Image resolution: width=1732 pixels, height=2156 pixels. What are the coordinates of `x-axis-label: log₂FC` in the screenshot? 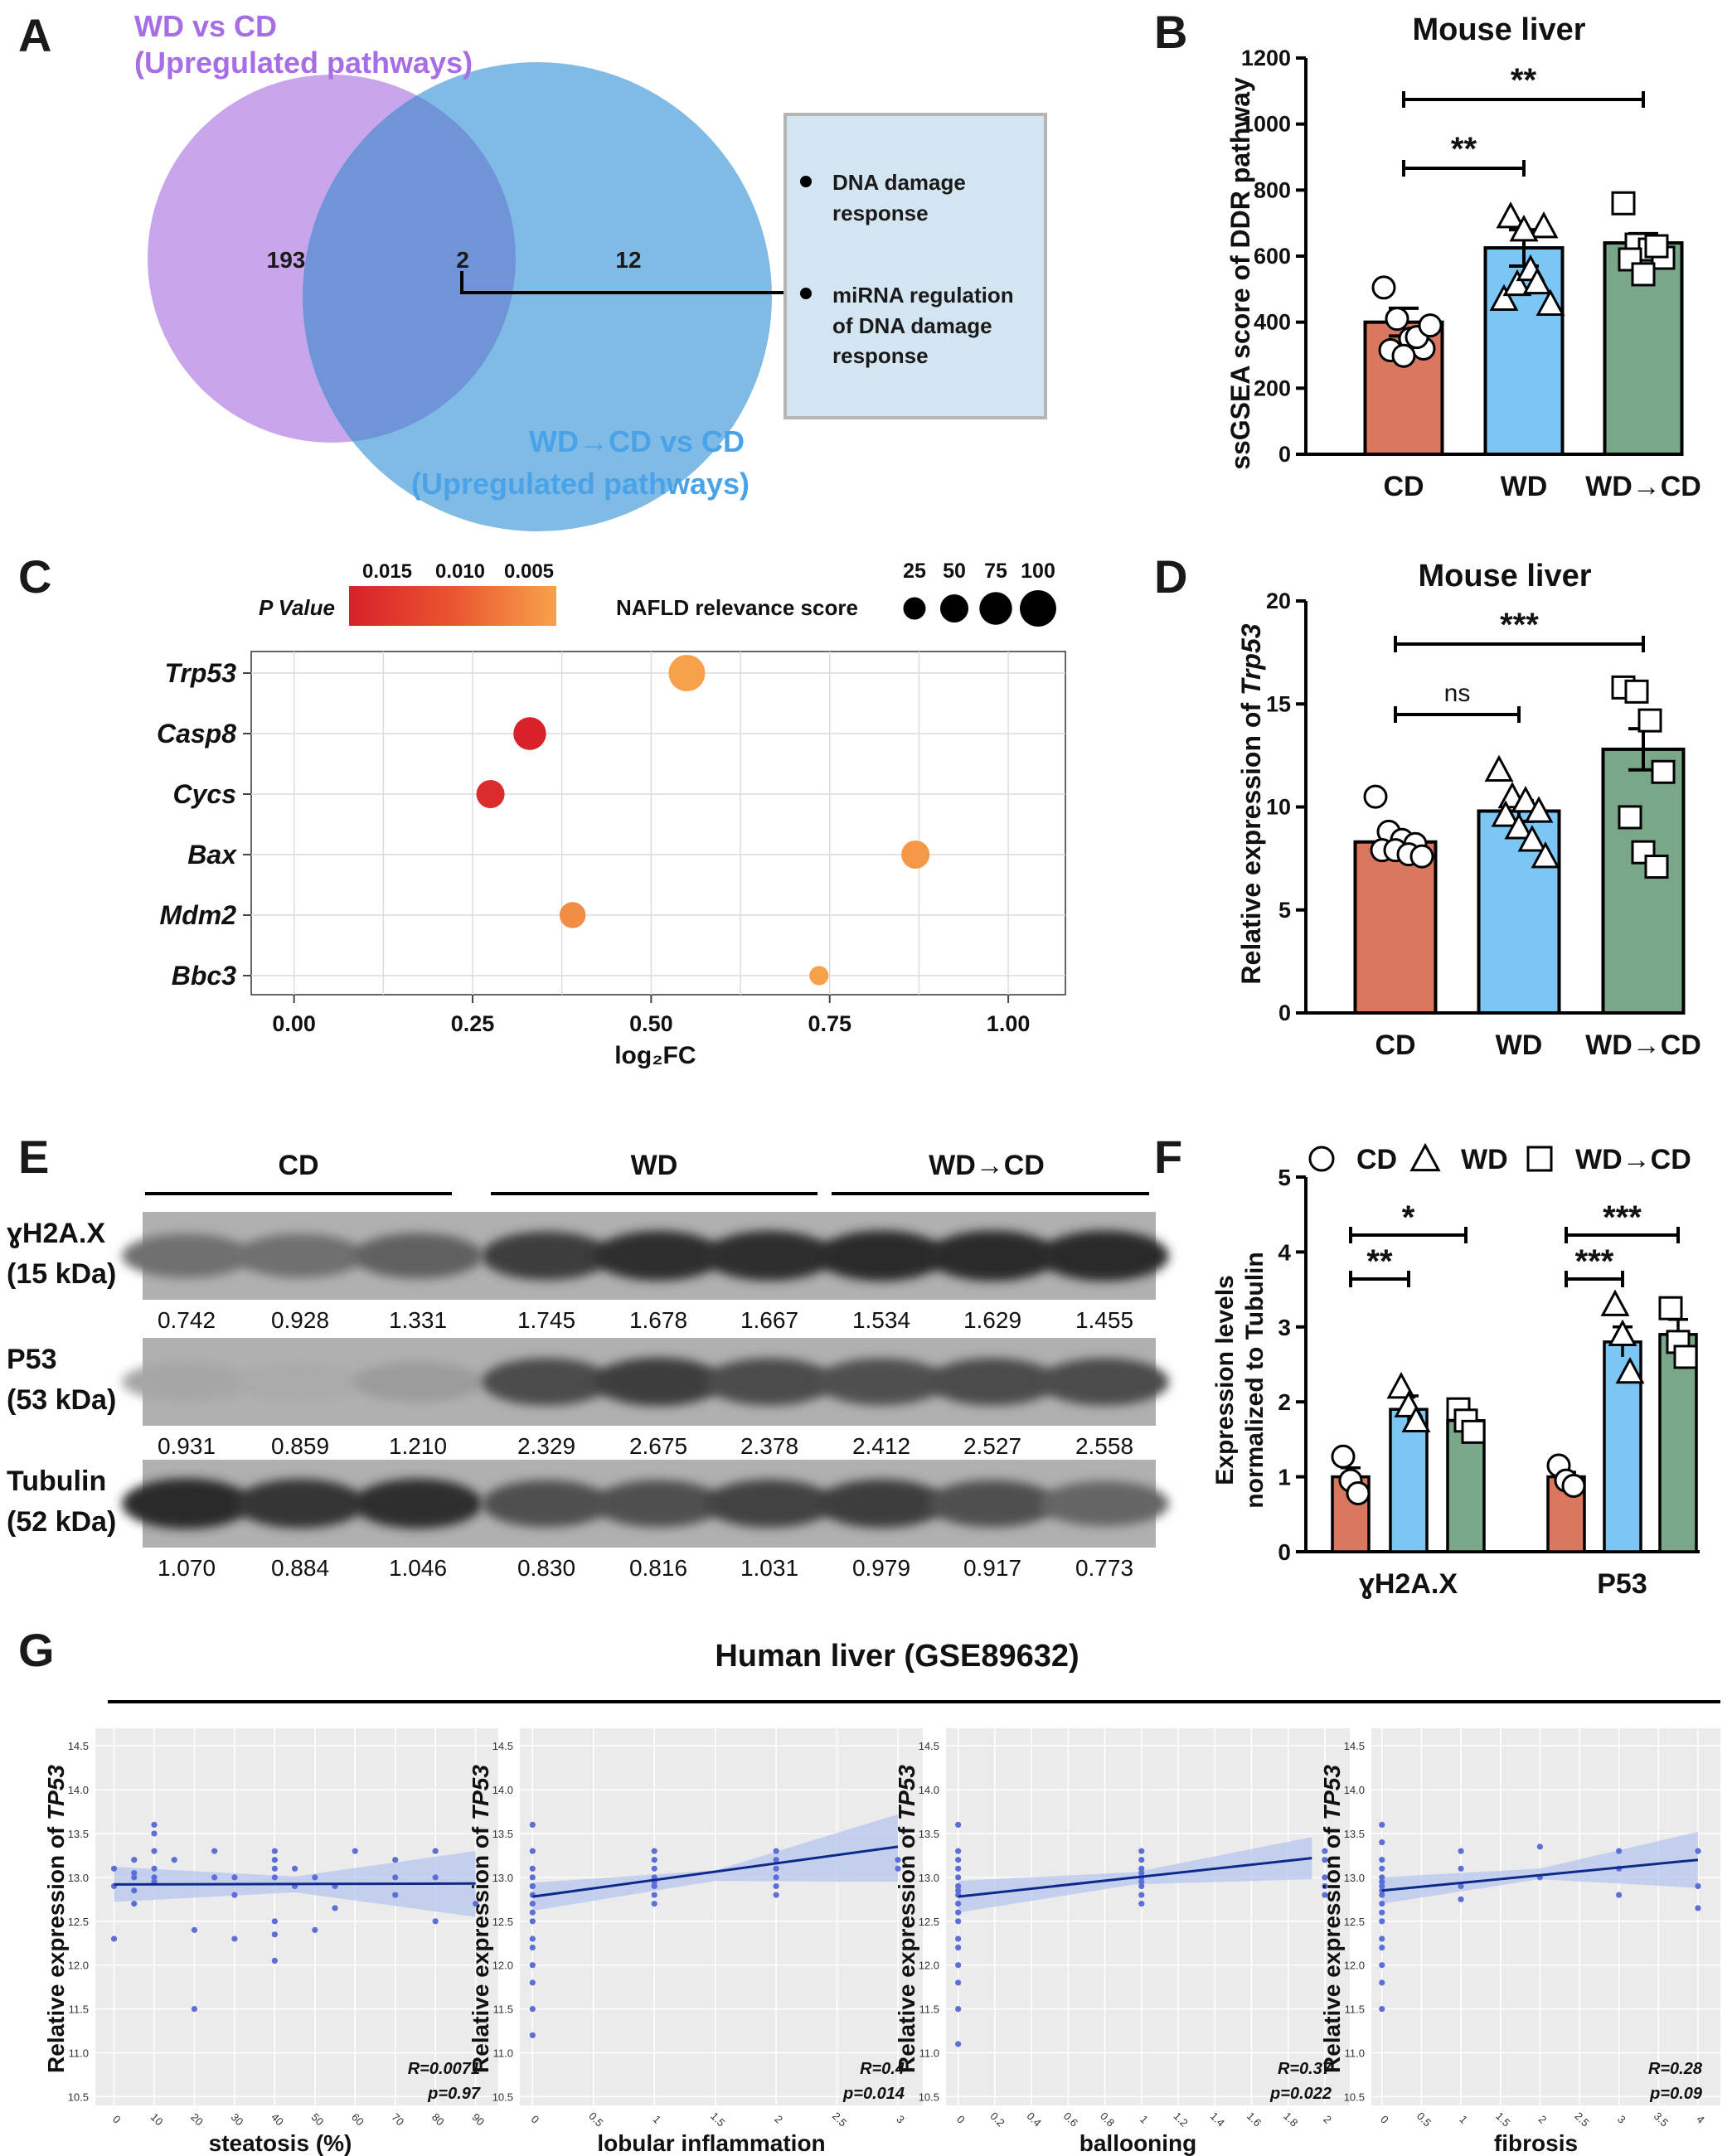 It's located at (655, 1055).